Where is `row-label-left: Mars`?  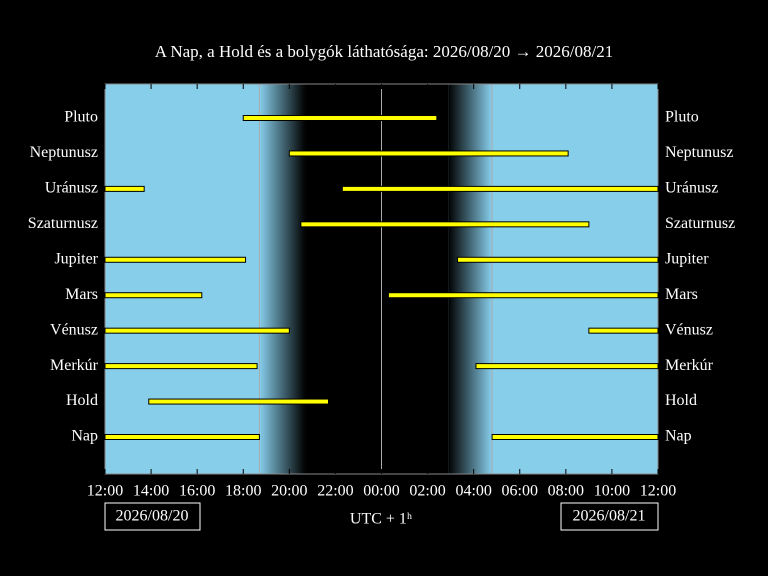 row-label-left: Mars is located at coordinates (81, 294).